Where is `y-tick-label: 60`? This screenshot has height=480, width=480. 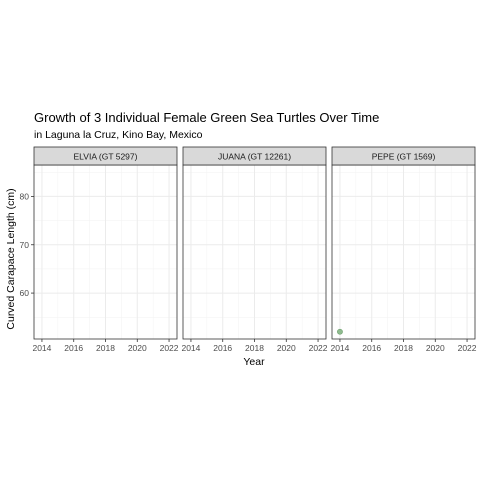 y-tick-label: 60 is located at coordinates (25, 293).